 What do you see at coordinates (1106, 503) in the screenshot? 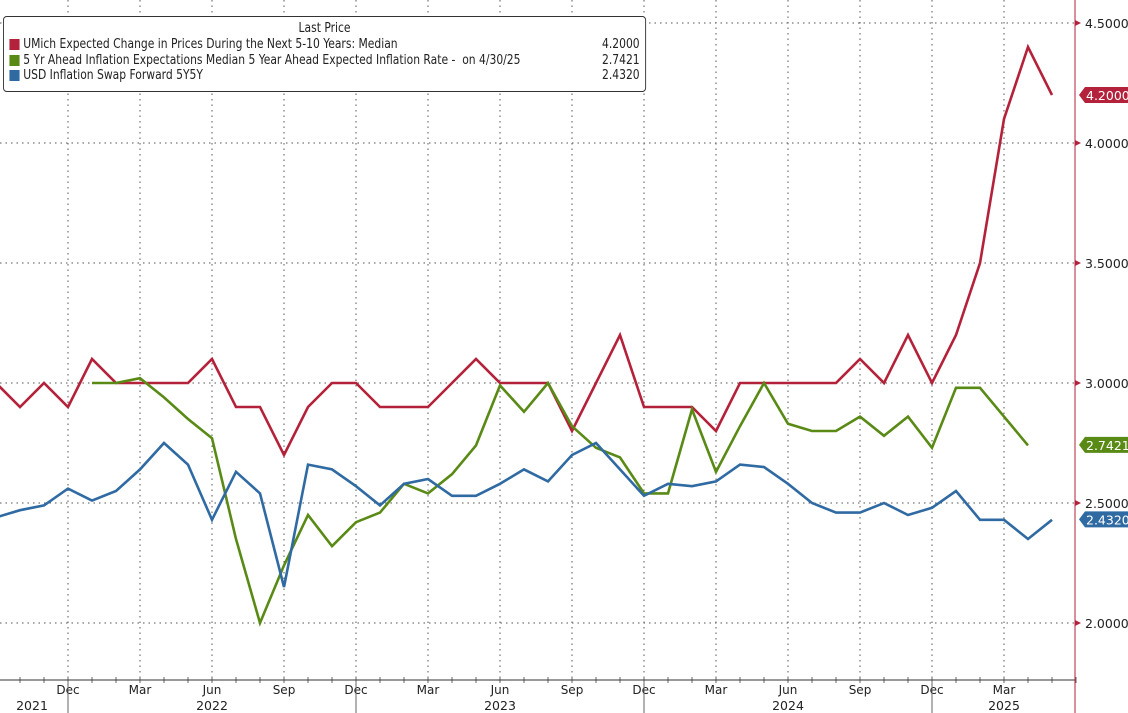
I see `y-tick-label: 2.5000` at bounding box center [1106, 503].